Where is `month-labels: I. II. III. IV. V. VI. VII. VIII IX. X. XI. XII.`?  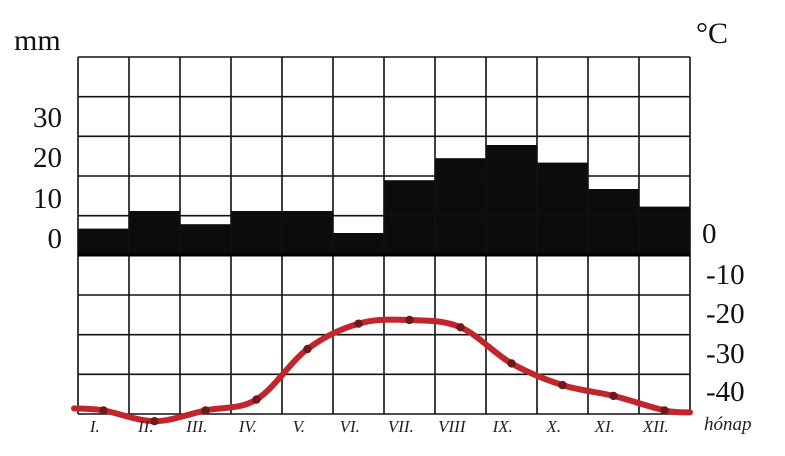 month-labels: I. II. III. IV. V. VI. VII. VIII IX. X. XI. XII. is located at coordinates (379, 426).